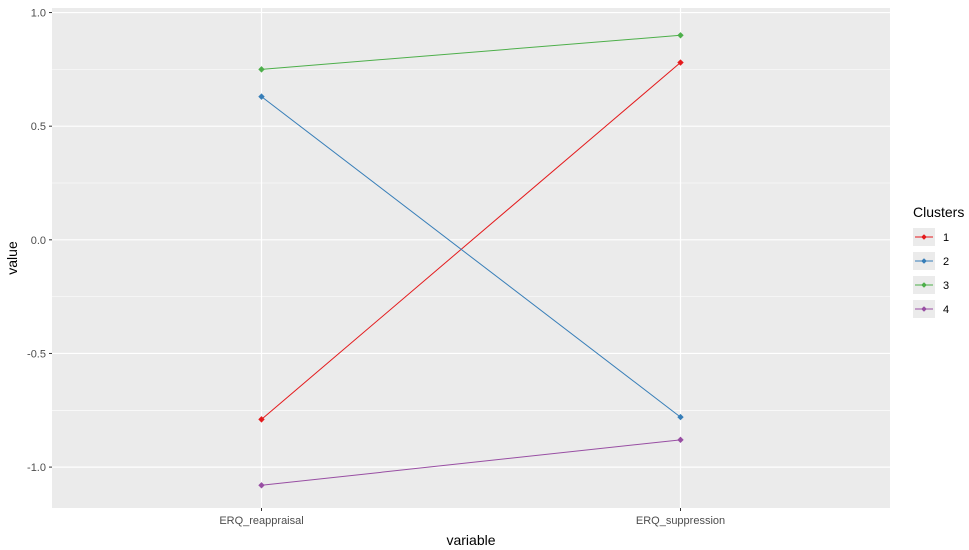  What do you see at coordinates (36, 468) in the screenshot?
I see `y-tick-label: -1.0` at bounding box center [36, 468].